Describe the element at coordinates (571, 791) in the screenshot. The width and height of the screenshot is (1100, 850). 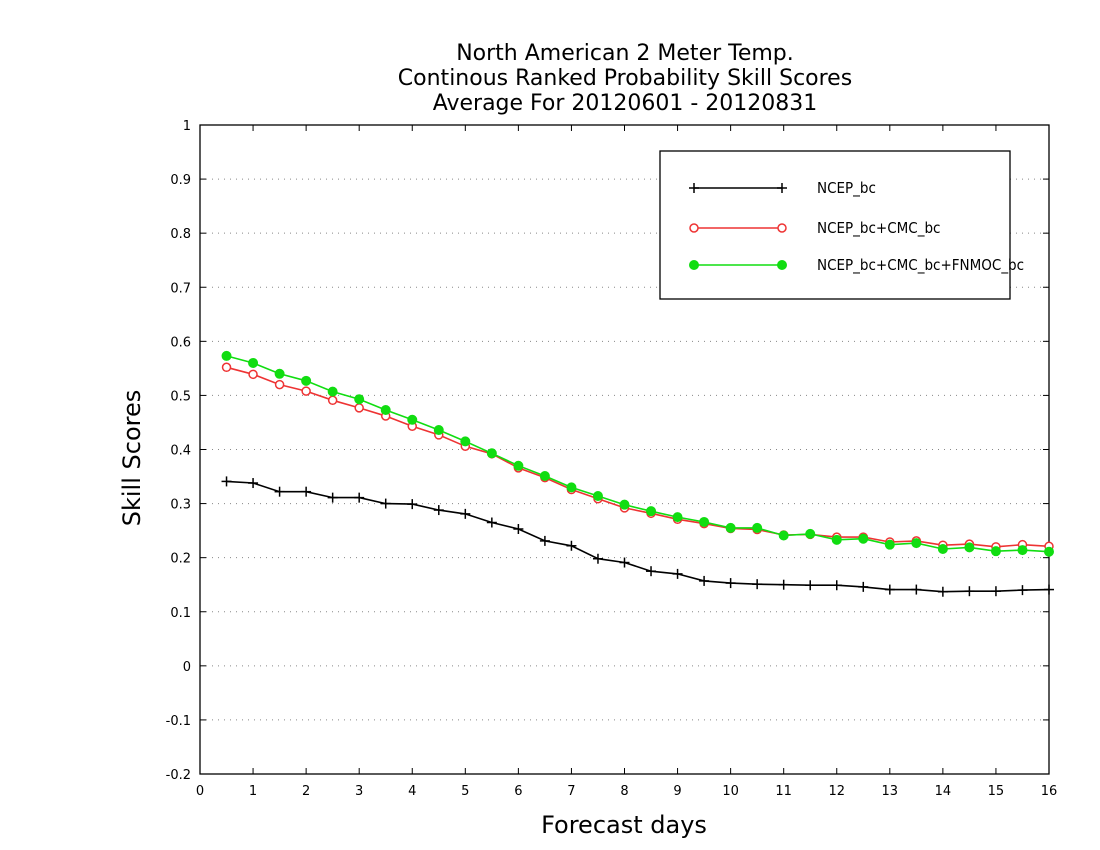
I see `x-tick-label: 7` at that location.